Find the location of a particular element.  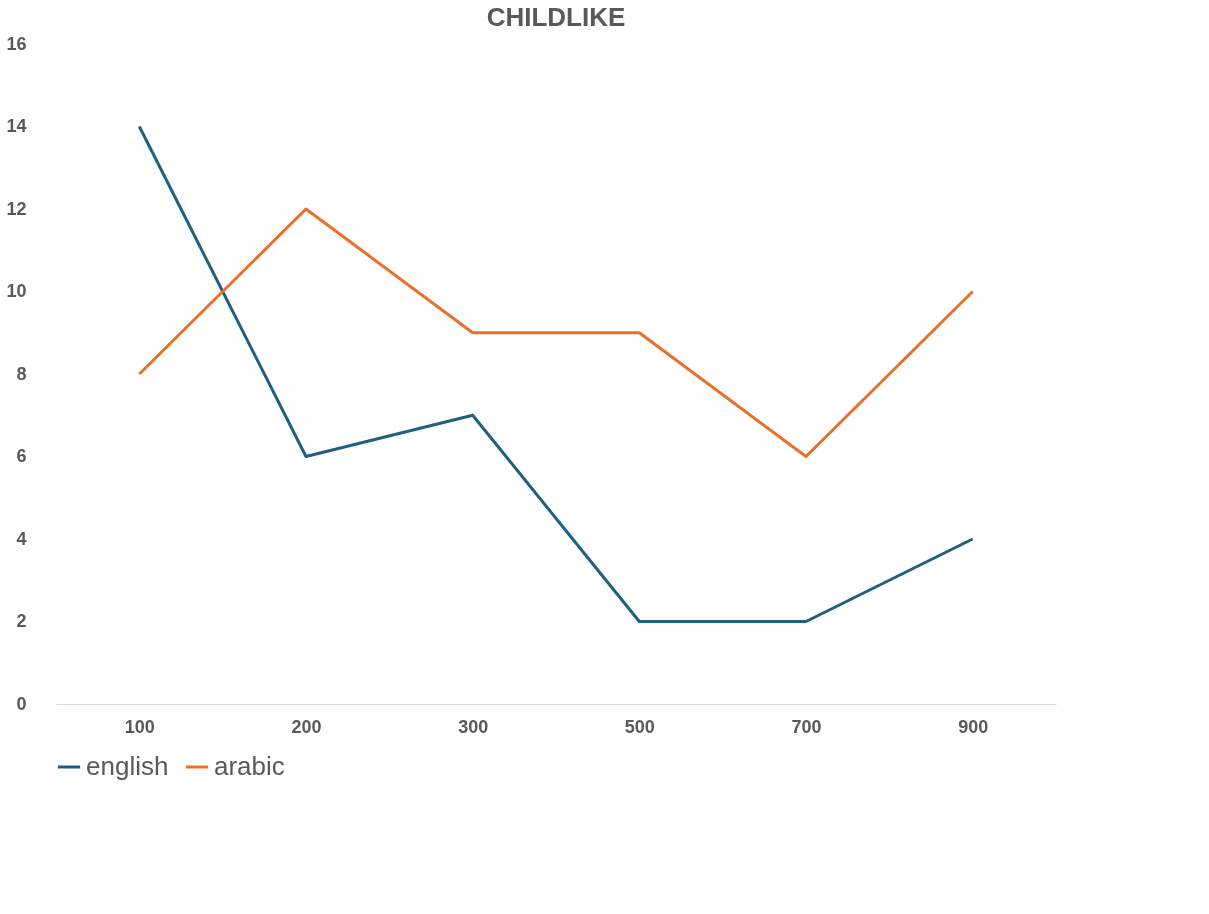

y-tick-label: 10 is located at coordinates (16, 291).